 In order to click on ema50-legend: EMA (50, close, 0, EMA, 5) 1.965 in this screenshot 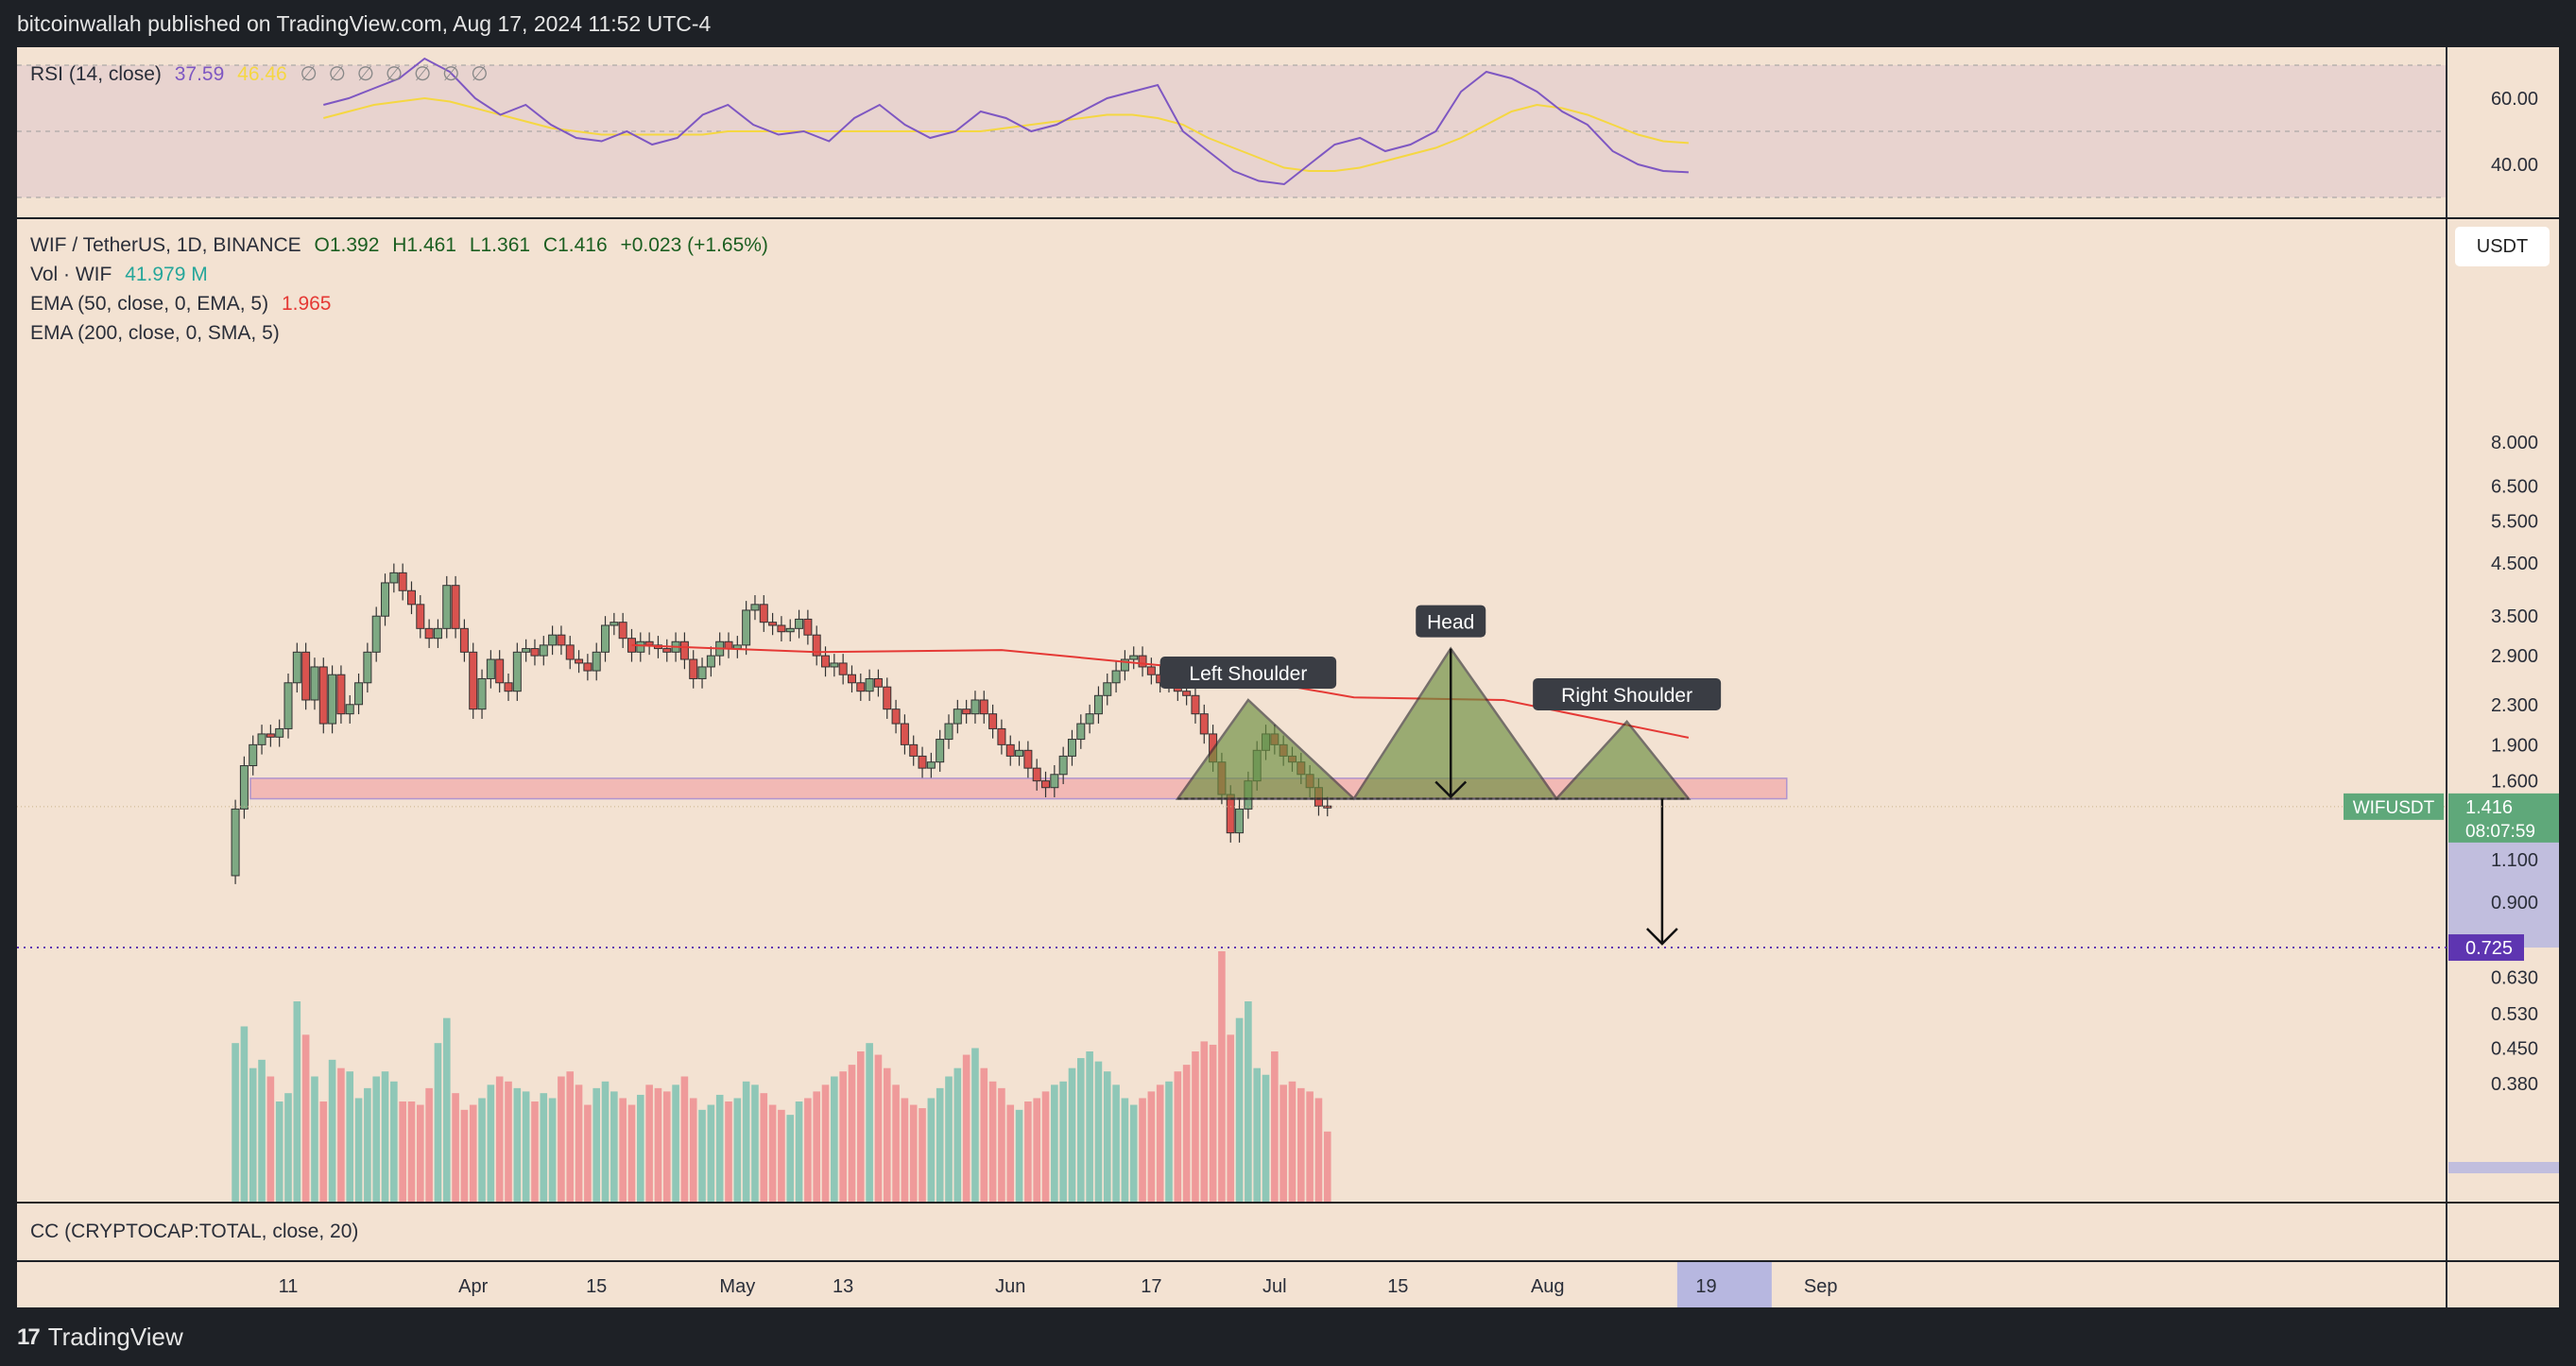, I will do `click(184, 304)`.